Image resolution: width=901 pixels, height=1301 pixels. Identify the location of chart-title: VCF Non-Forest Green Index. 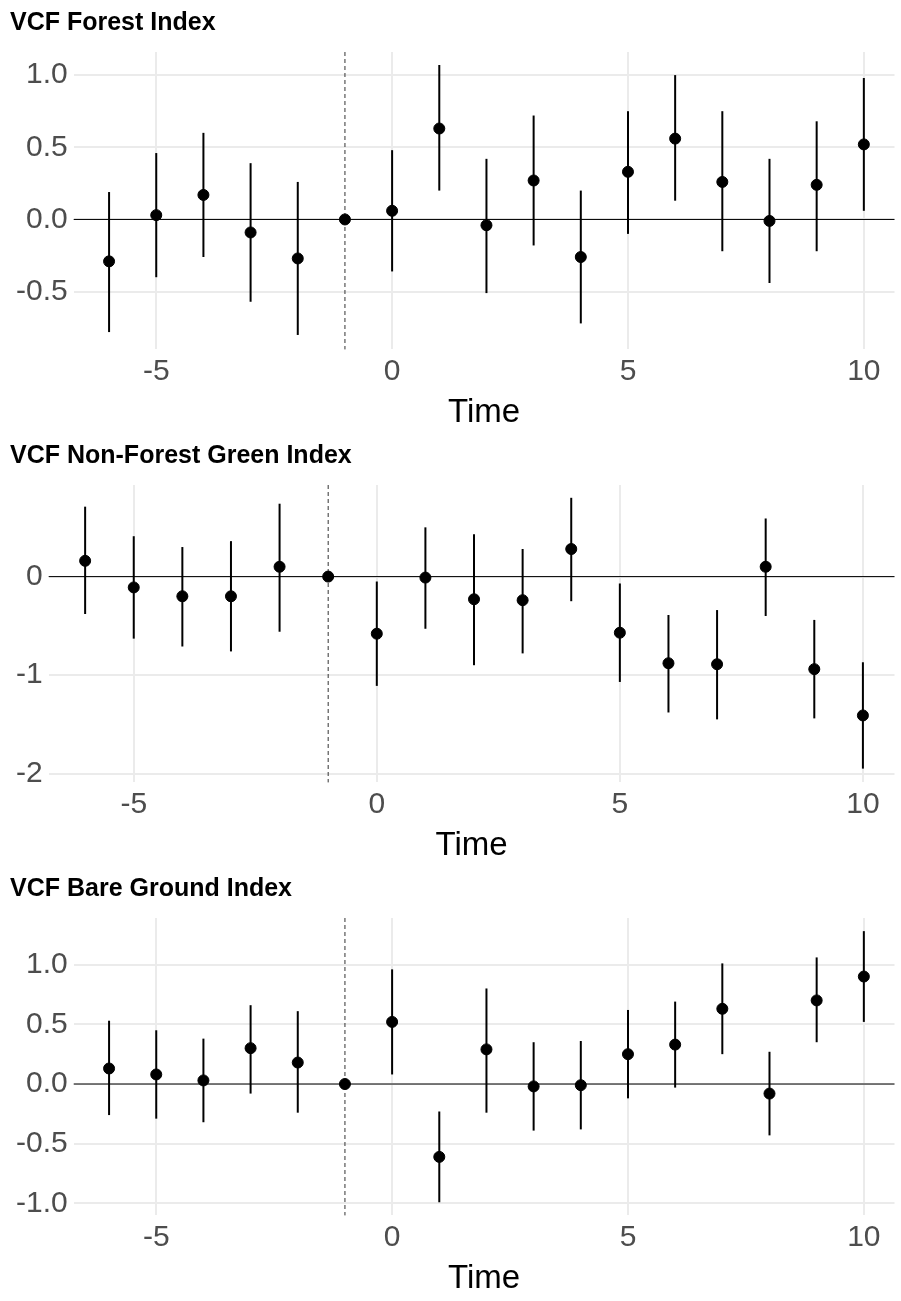
(181, 453).